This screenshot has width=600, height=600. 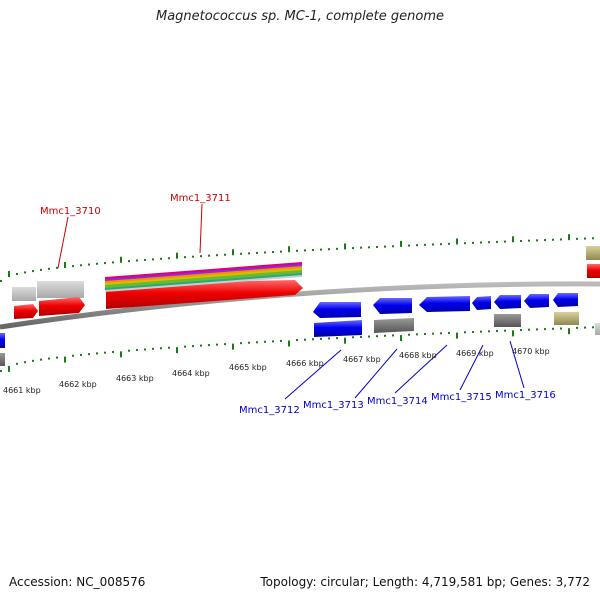 What do you see at coordinates (300, 16) in the screenshot?
I see `map-title: Magnetococcus sp. MC-1, complete genome` at bounding box center [300, 16].